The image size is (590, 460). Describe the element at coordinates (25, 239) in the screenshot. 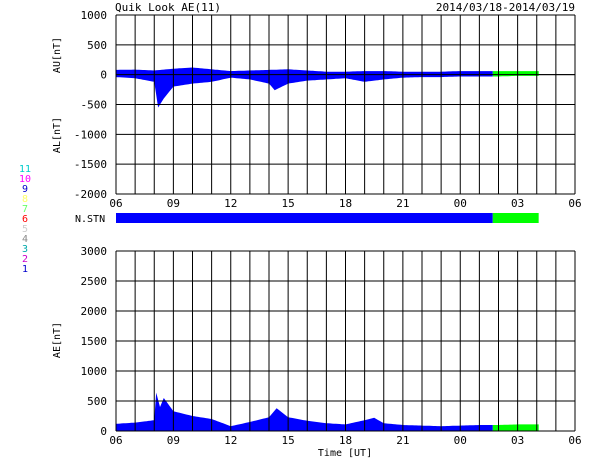

I see `station-legend-item: 4` at that location.